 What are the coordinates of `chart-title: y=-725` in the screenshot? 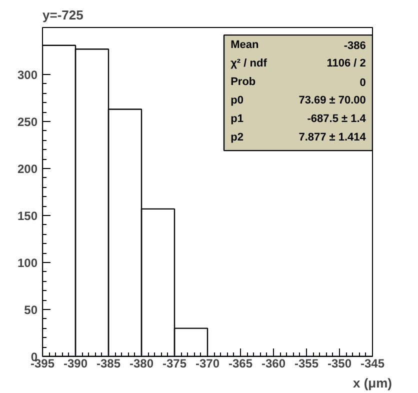 It's located at (63, 15).